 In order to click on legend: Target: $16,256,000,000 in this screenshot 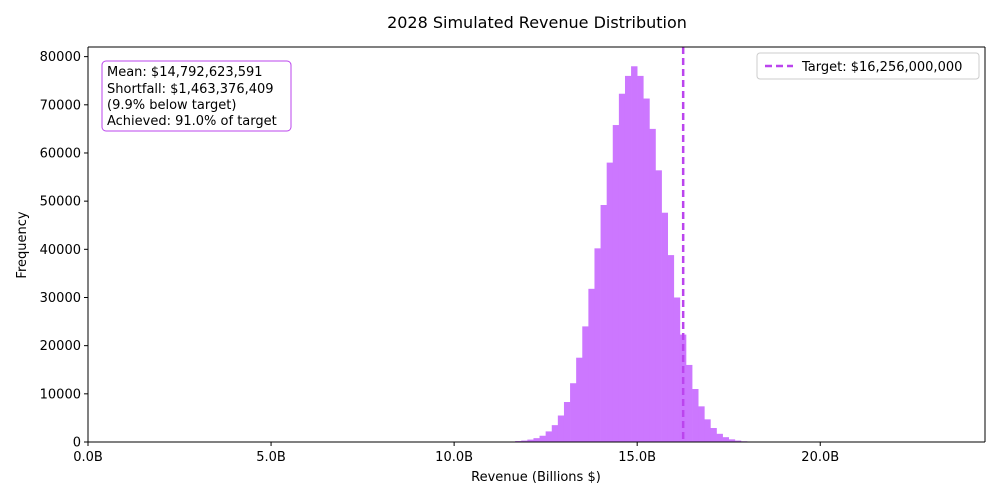, I will do `click(868, 66)`.